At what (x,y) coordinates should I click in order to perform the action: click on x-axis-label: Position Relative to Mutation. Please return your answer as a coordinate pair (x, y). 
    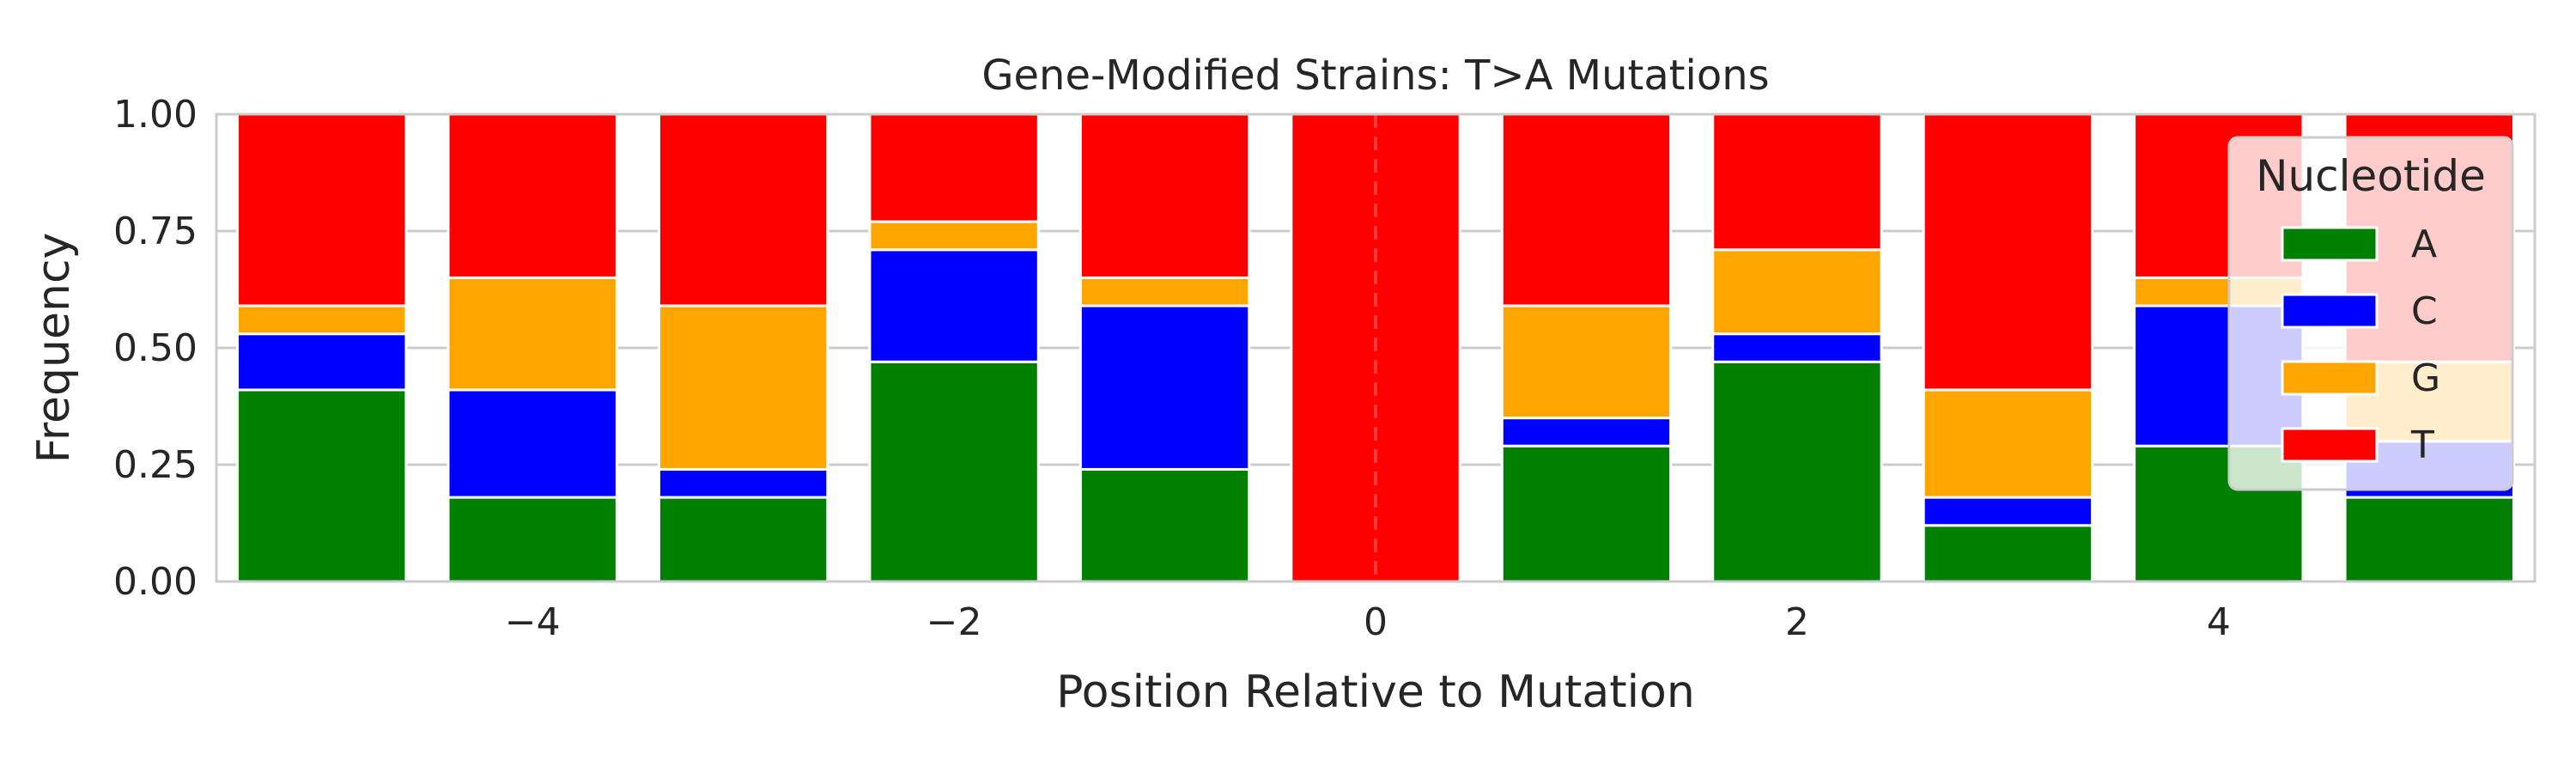
    Looking at the image, I should click on (1375, 692).